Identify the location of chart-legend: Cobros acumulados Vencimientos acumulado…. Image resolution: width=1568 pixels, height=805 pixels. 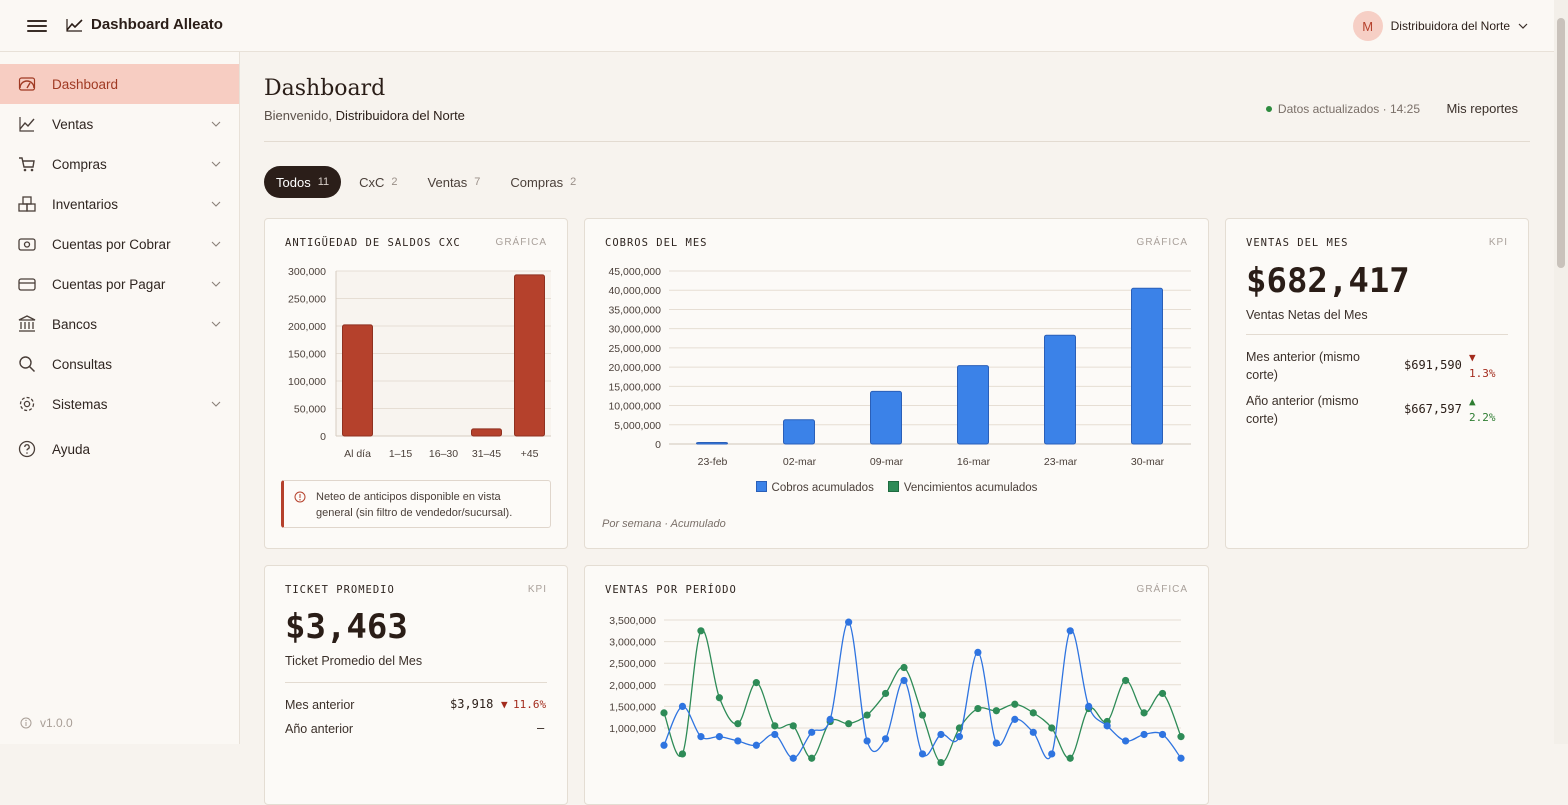
(896, 487).